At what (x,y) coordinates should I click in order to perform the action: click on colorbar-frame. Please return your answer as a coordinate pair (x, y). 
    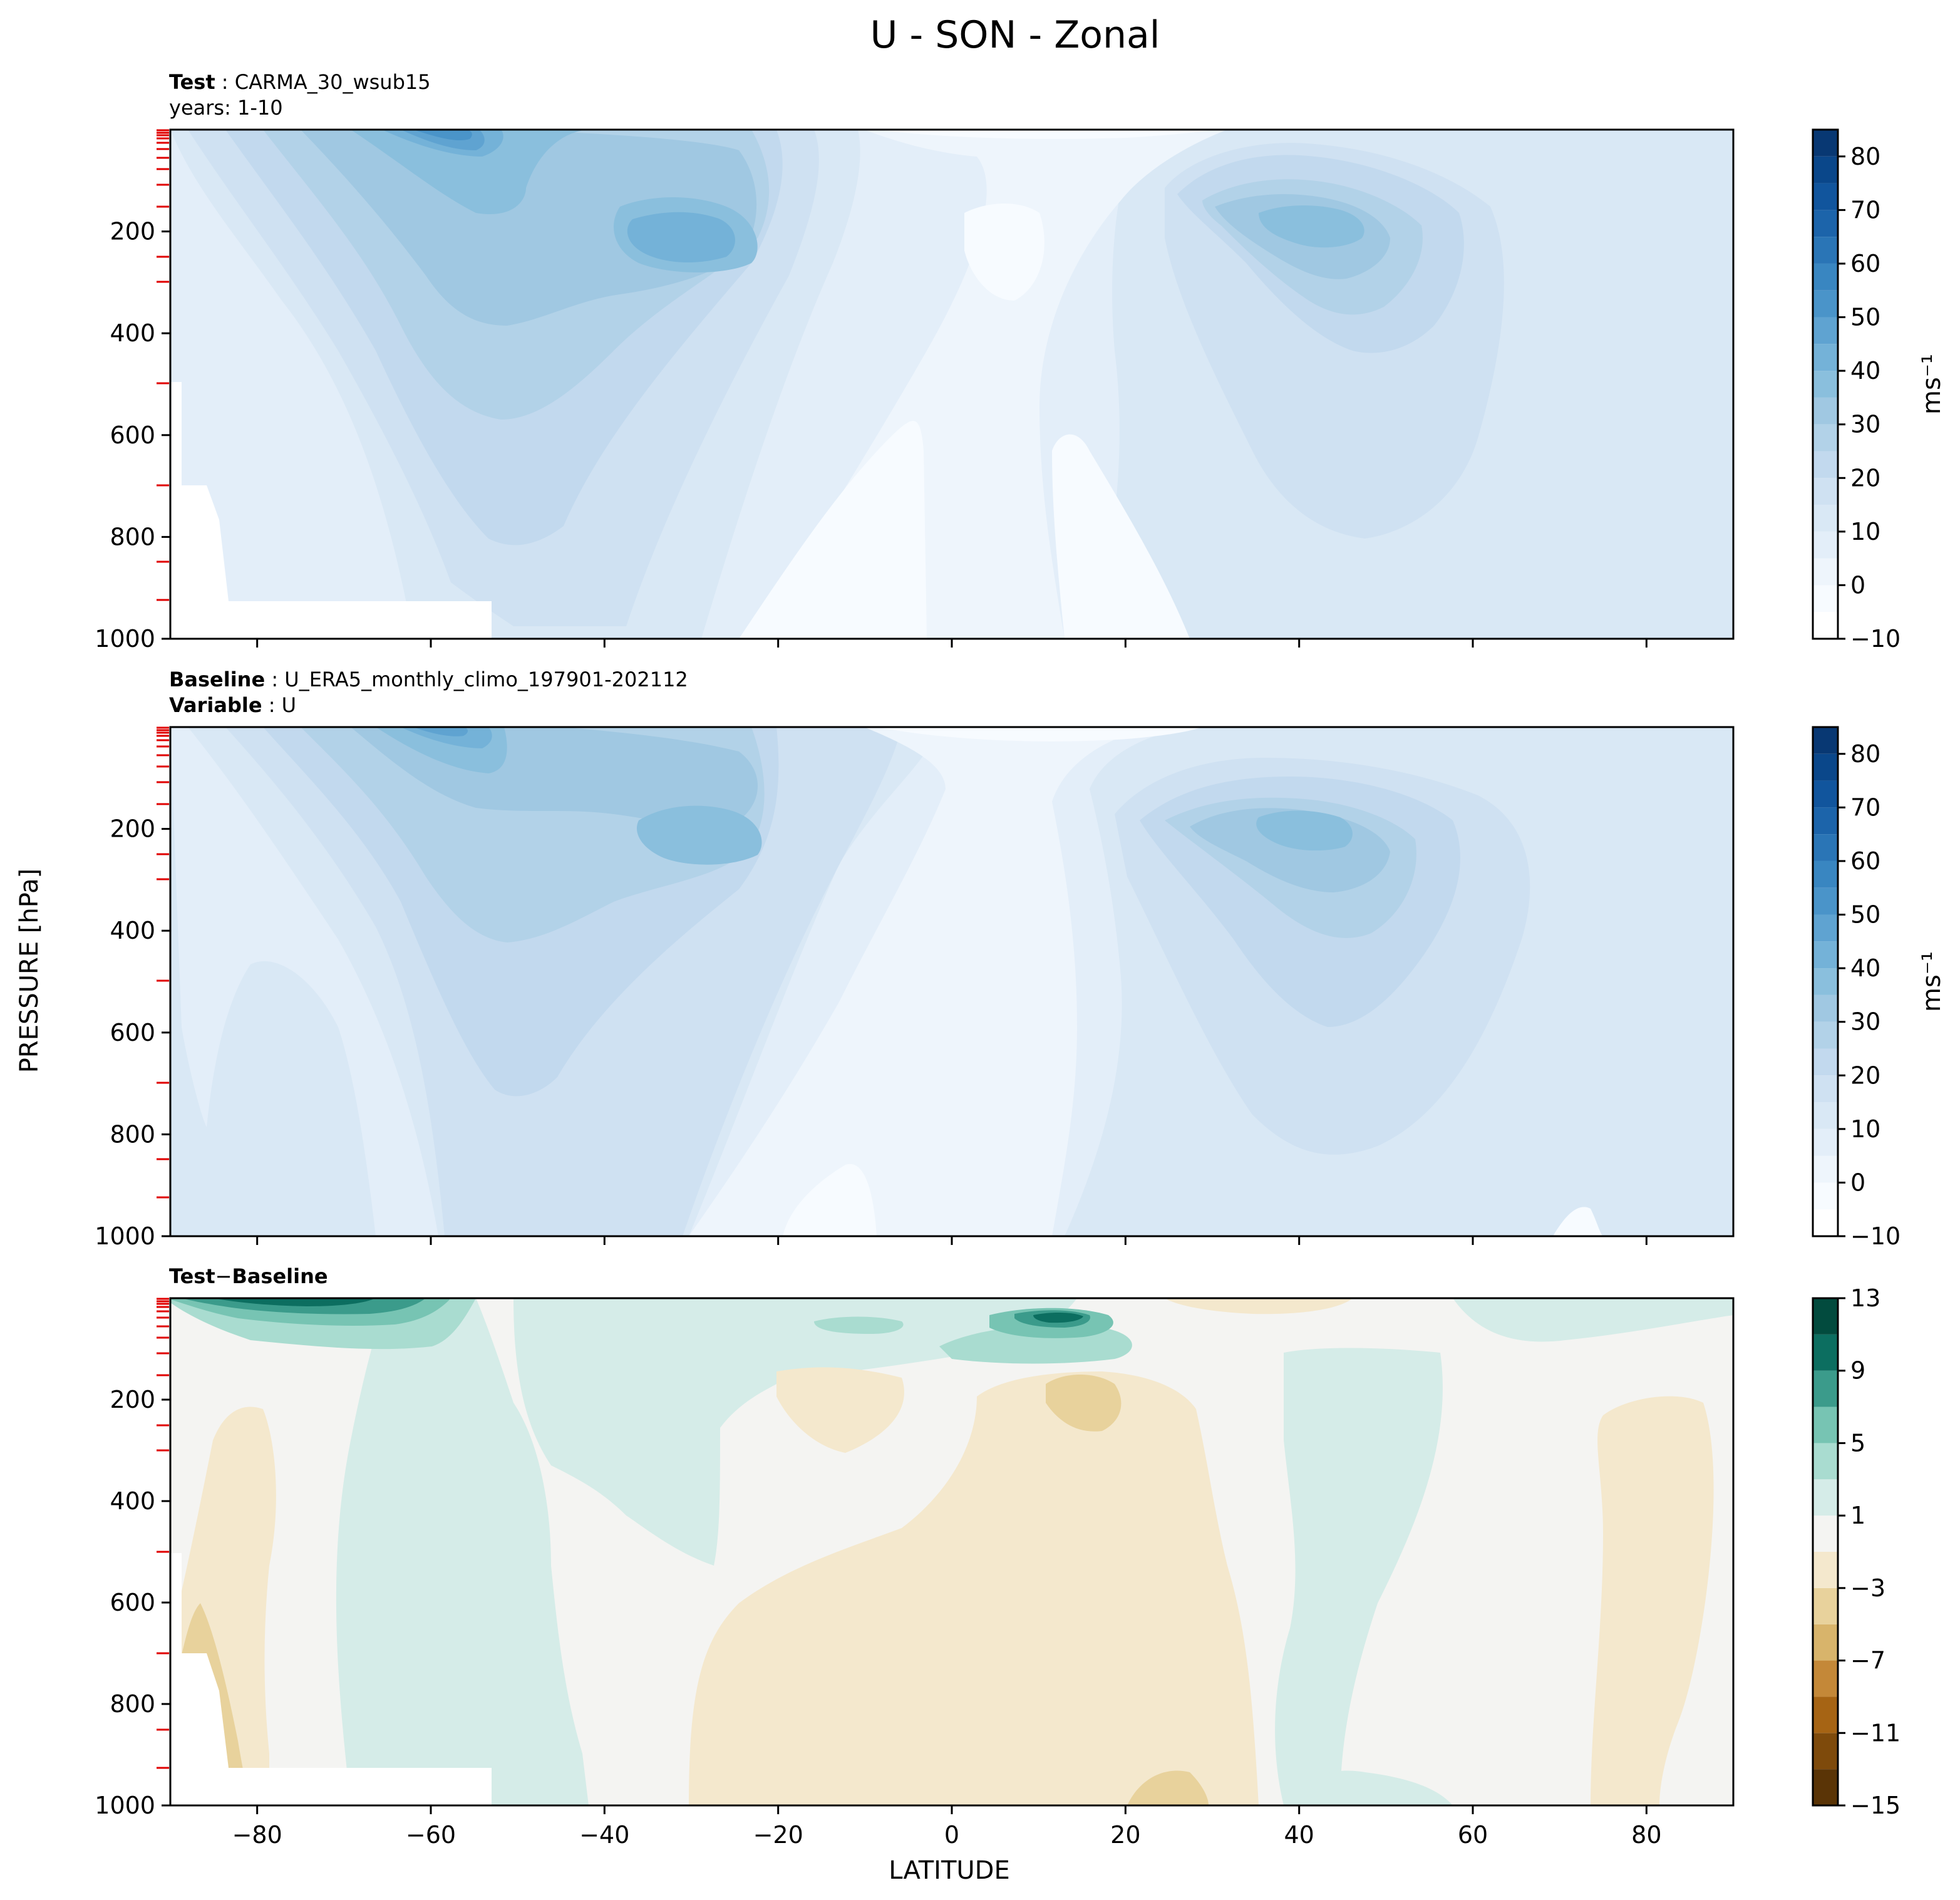
    Looking at the image, I should click on (1825, 1552).